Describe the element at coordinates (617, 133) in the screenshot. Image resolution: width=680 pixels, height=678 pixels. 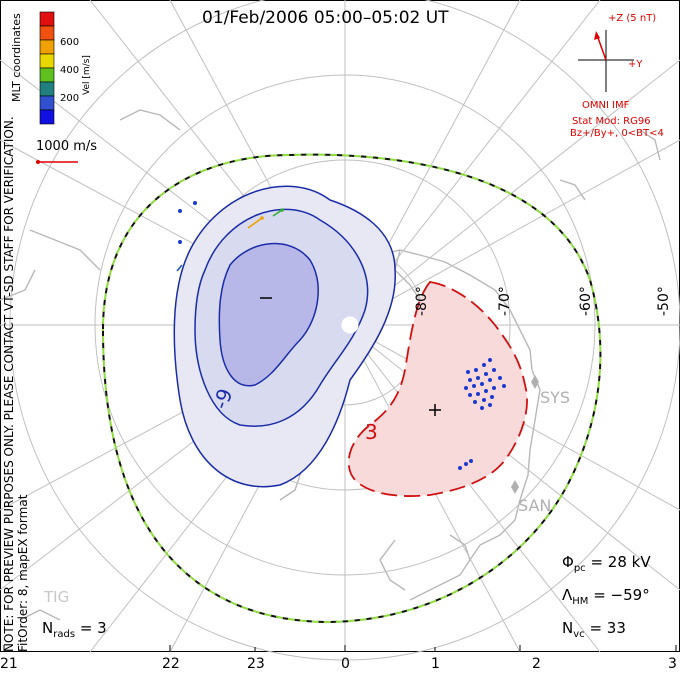
I see `imf-condition: Bz+/By+, 0<BT<4` at that location.